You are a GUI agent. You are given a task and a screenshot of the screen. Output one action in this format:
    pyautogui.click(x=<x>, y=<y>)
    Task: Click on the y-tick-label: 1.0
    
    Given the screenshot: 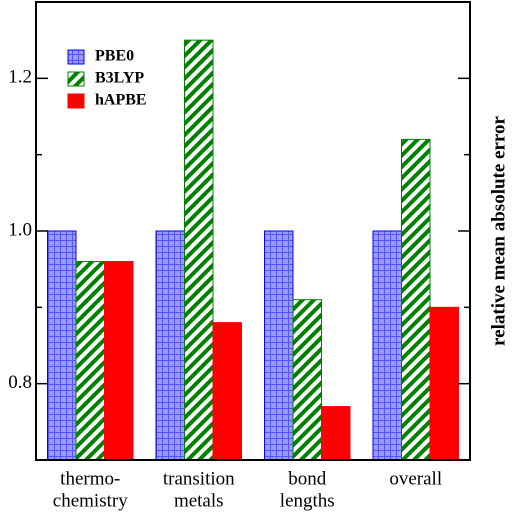 What is the action you would take?
    pyautogui.click(x=20, y=229)
    